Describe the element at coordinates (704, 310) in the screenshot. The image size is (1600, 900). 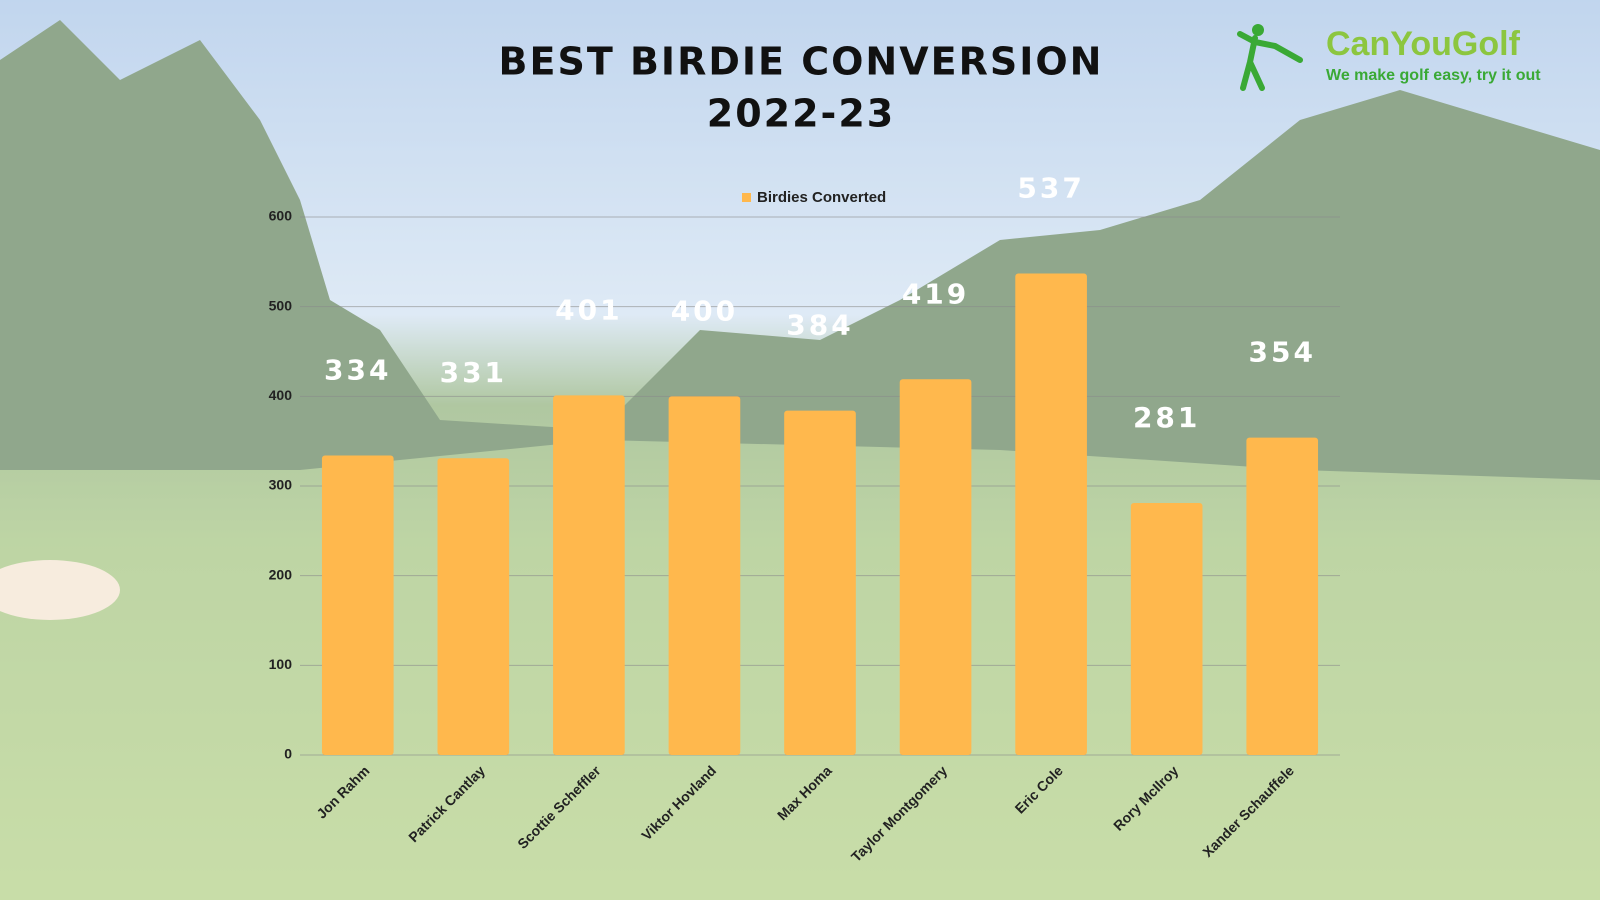
I see `value-label: 400` at that location.